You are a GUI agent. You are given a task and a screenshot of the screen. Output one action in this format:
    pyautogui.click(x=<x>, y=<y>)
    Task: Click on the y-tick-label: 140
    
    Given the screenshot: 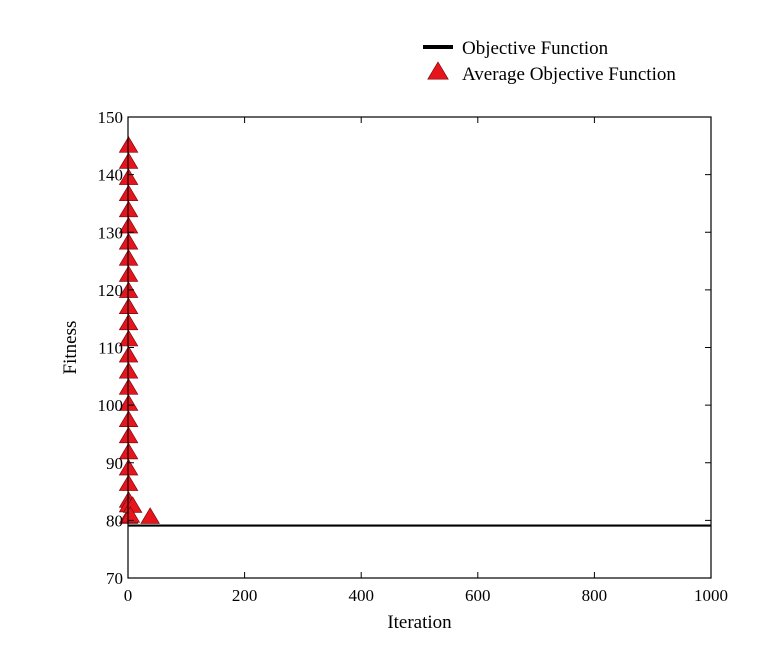 What is the action you would take?
    pyautogui.click(x=111, y=175)
    